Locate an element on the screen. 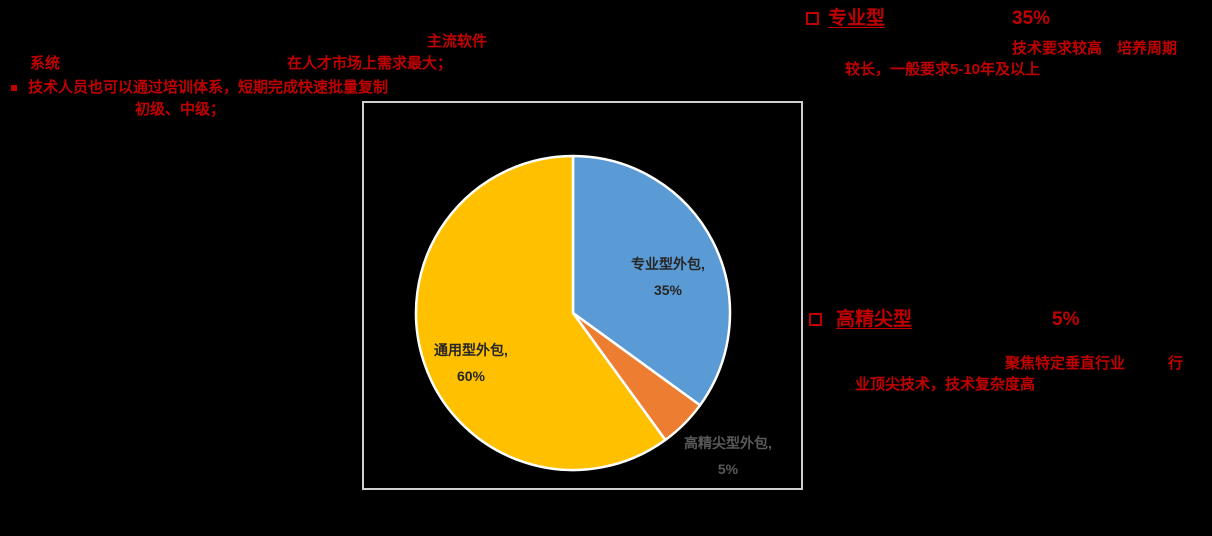  annotation-market-demand: 在人才市场上需求最大； is located at coordinates (370, 63).